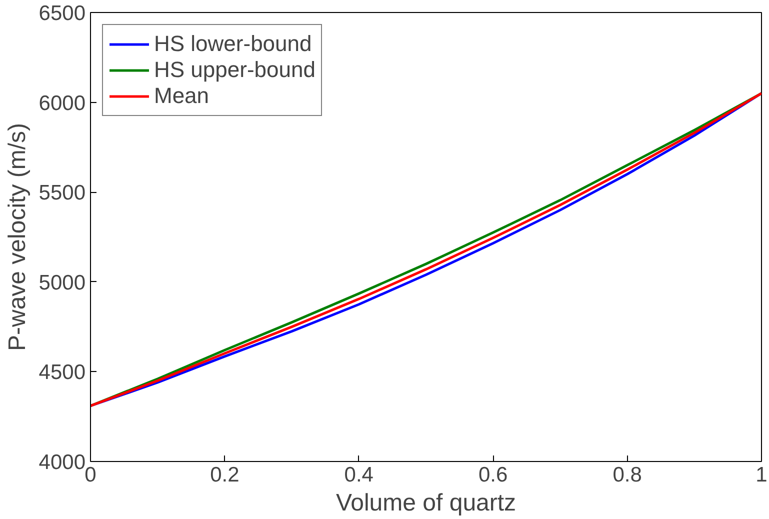 The image size is (769, 519). I want to click on x-tick-label: 0.4, so click(359, 475).